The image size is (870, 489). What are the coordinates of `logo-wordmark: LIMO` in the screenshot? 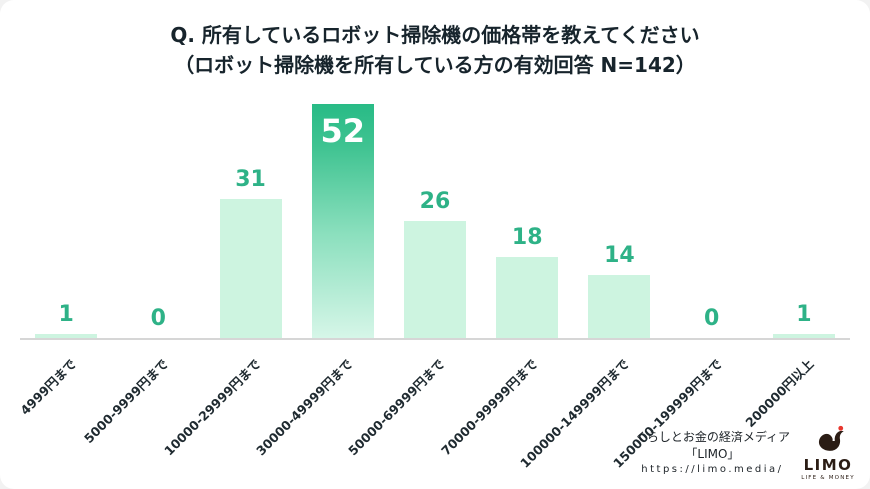 It's located at (828, 465).